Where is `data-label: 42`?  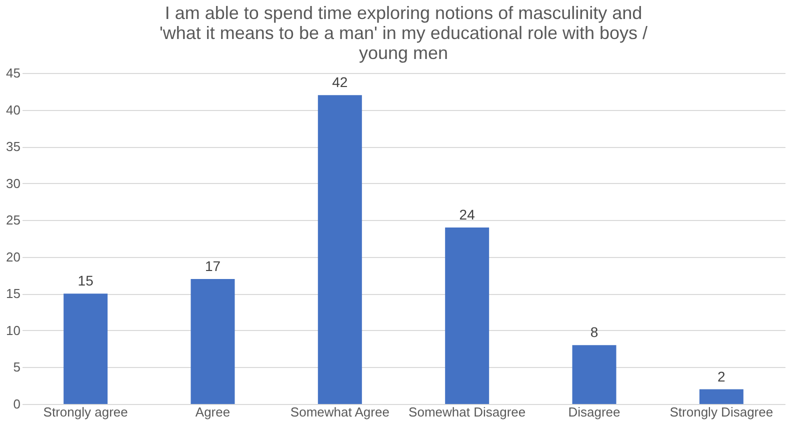
data-label: 42 is located at coordinates (340, 82).